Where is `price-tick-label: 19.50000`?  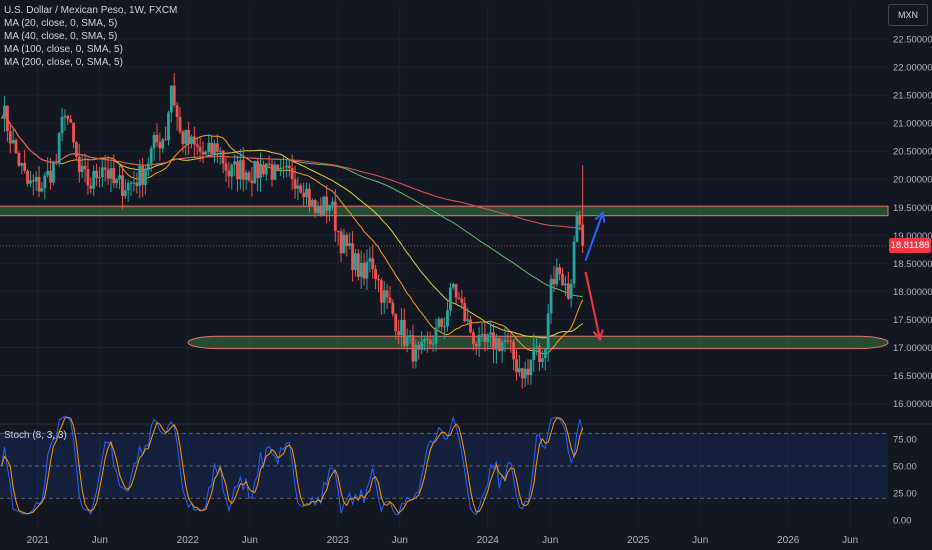 price-tick-label: 19.50000 is located at coordinates (912, 208).